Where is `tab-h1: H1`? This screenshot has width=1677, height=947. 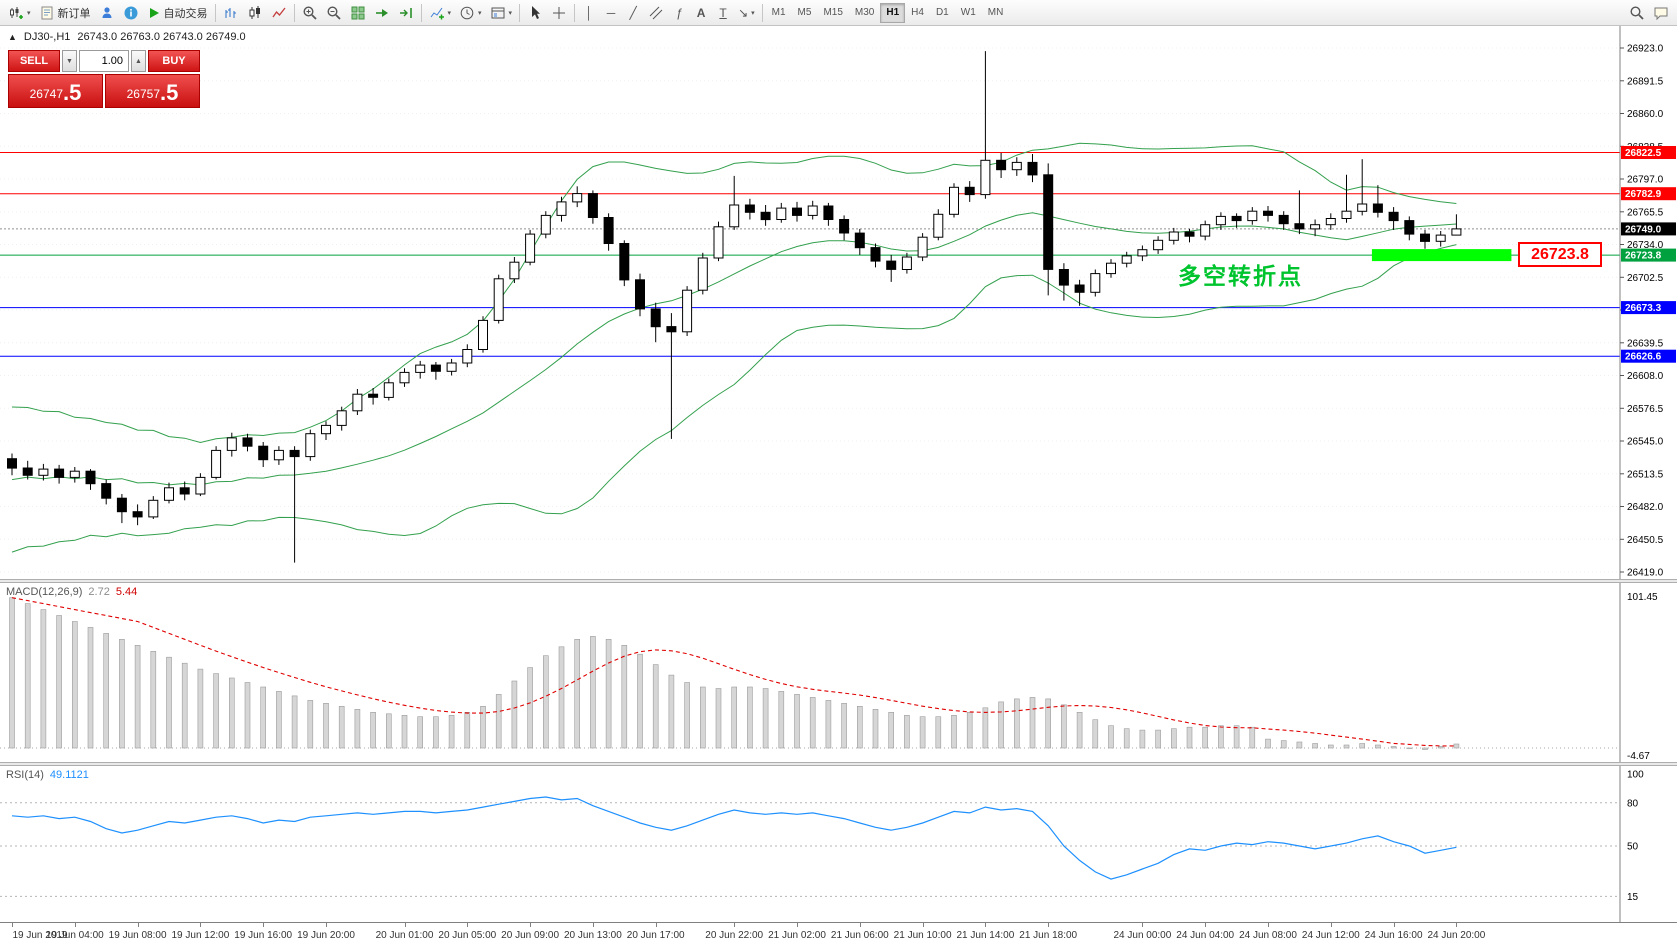
tab-h1: H1 is located at coordinates (893, 12).